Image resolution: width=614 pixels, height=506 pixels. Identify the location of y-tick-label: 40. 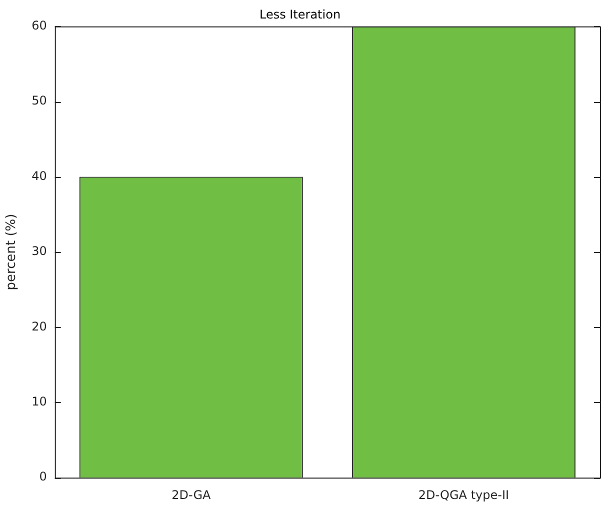
(39, 175).